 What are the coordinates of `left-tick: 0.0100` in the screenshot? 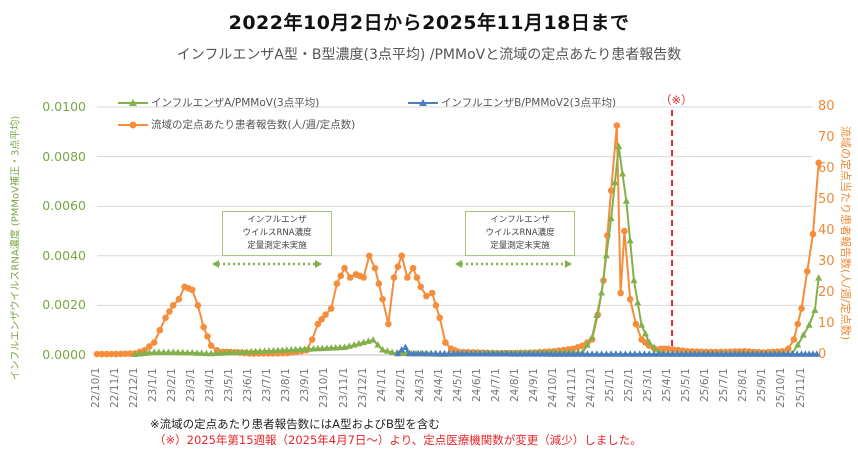 It's located at (64, 106).